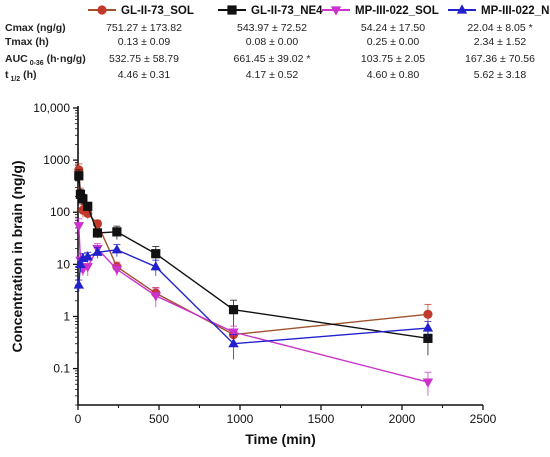 The image size is (550, 457). I want to click on table-cell: 0.25 ± 0.00, so click(393, 42).